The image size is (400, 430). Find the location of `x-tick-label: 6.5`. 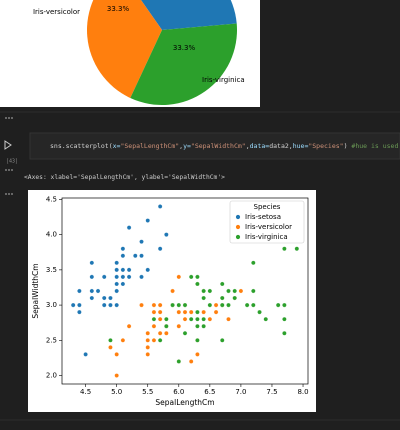

x-tick-label: 6.5 is located at coordinates (209, 392).